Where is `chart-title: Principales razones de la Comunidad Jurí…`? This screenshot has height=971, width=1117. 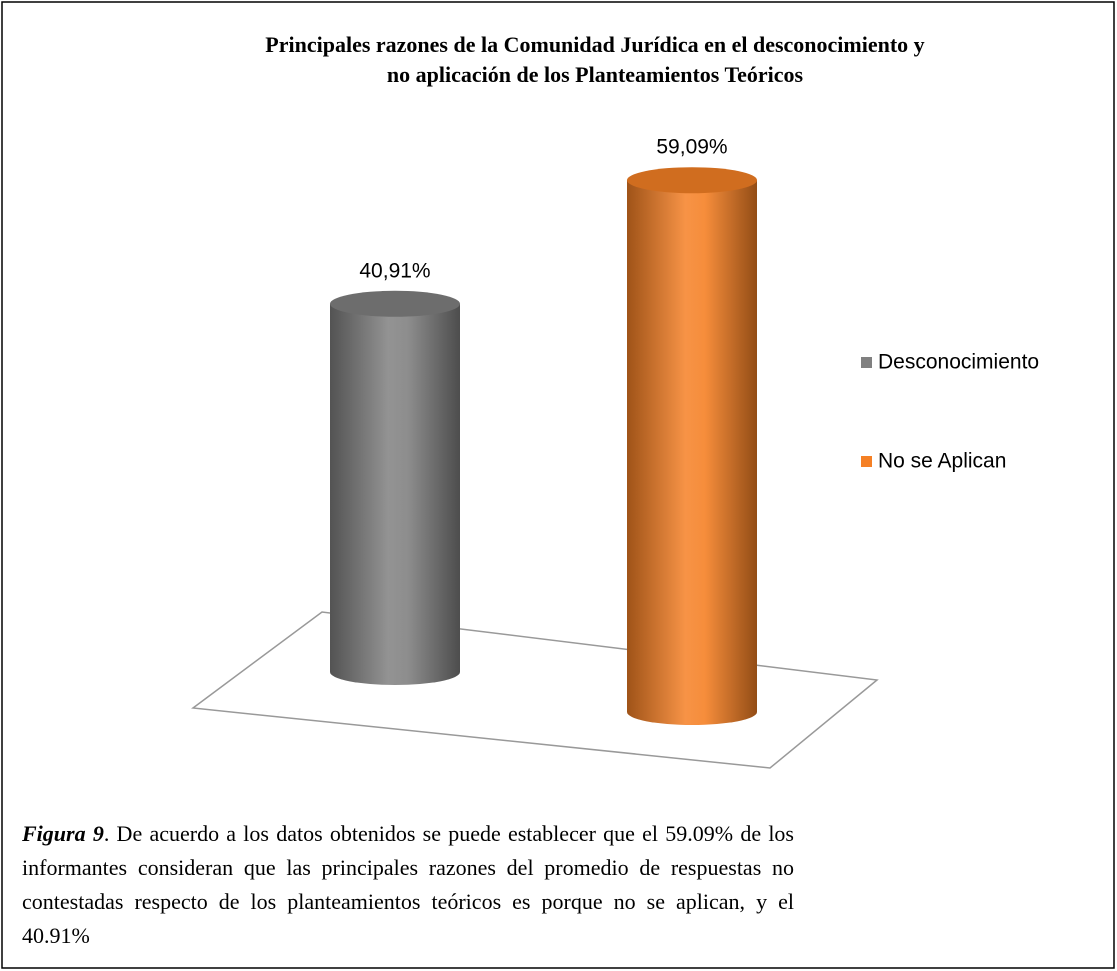 chart-title: Principales razones de la Comunidad Jurí… is located at coordinates (594, 59).